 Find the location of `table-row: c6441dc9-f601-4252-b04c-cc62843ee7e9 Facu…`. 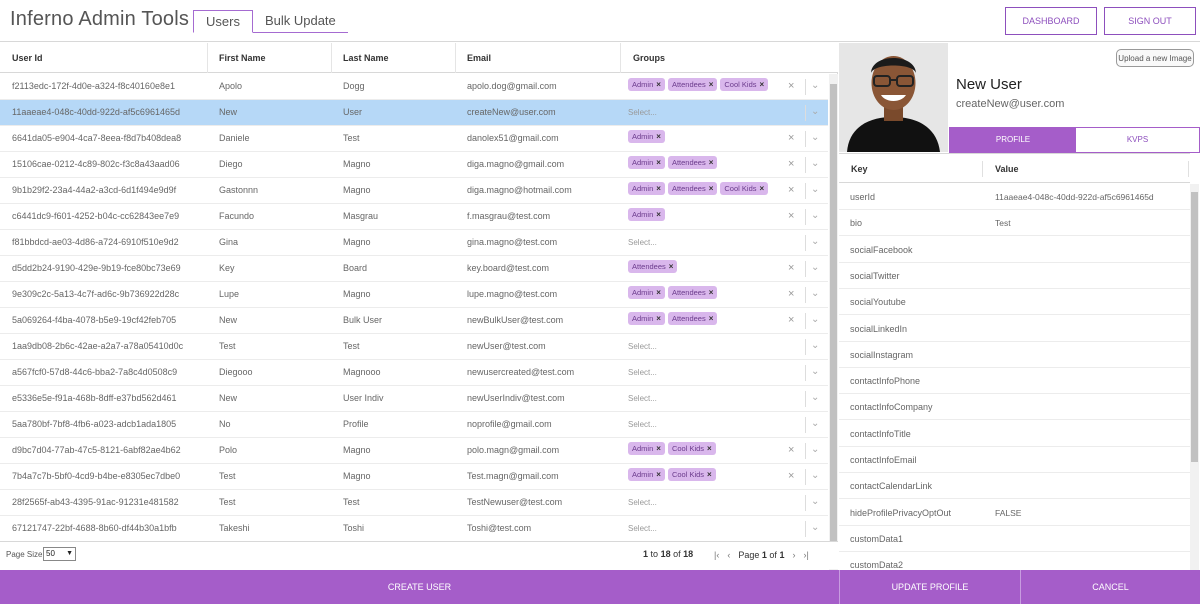

table-row: c6441dc9-f601-4252-b04c-cc62843ee7e9 Facu… is located at coordinates (414, 217).